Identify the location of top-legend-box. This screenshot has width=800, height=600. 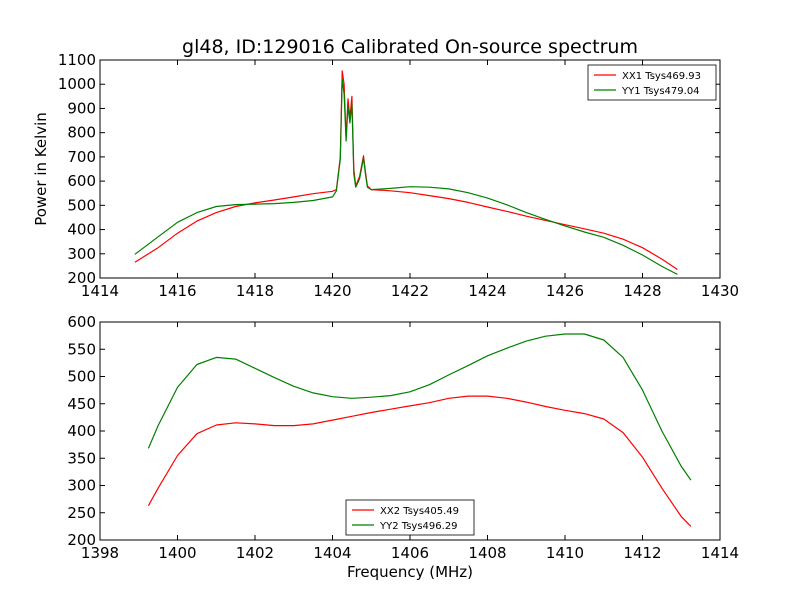
(652, 82).